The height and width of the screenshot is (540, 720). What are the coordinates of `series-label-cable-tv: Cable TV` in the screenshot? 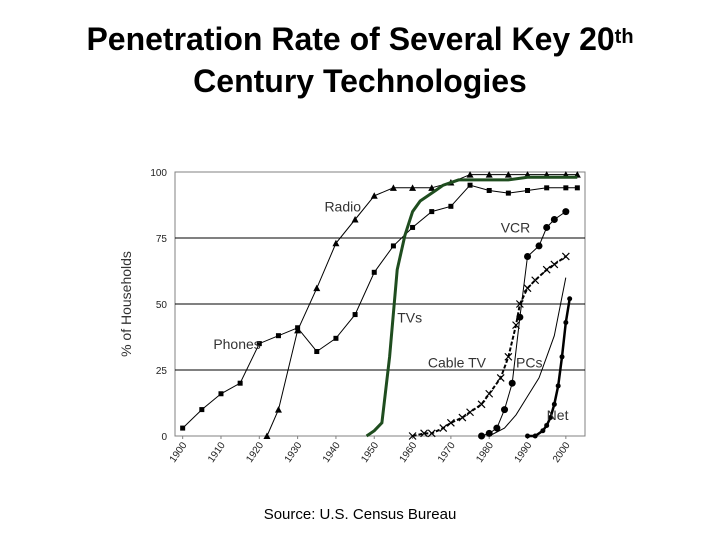 It's located at (457, 362).